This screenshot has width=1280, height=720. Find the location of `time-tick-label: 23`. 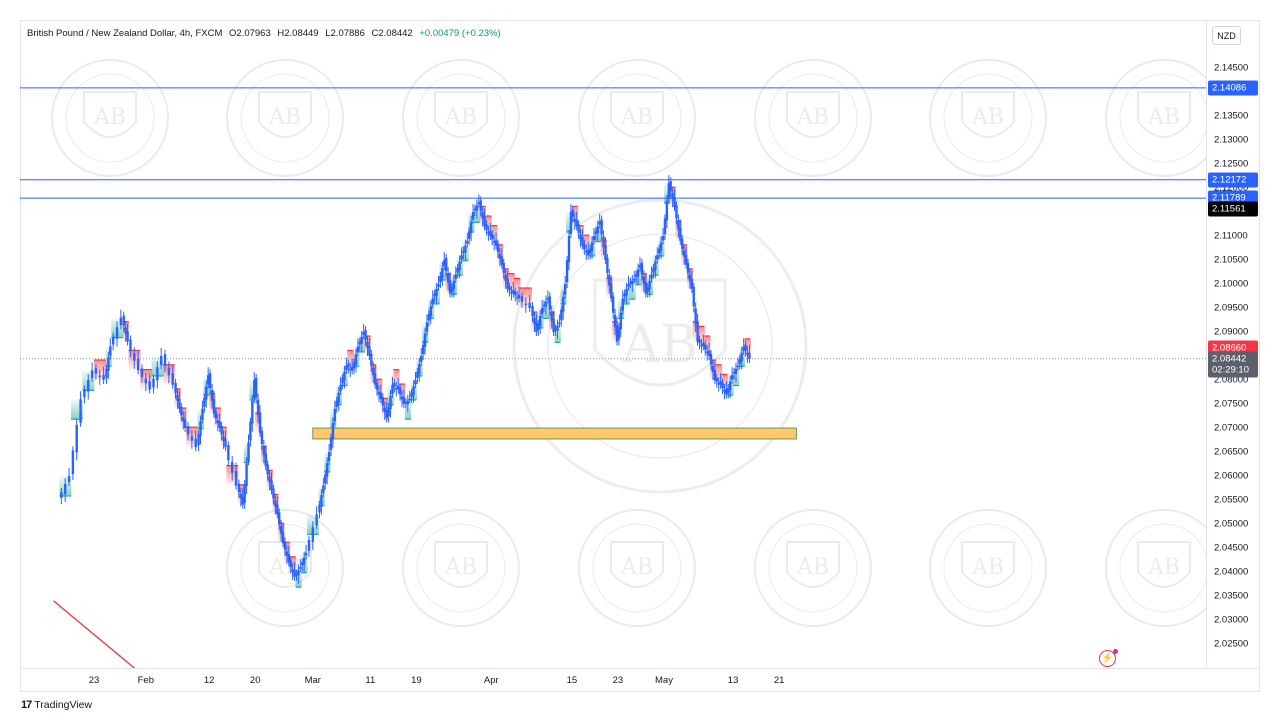

time-tick-label: 23 is located at coordinates (618, 680).